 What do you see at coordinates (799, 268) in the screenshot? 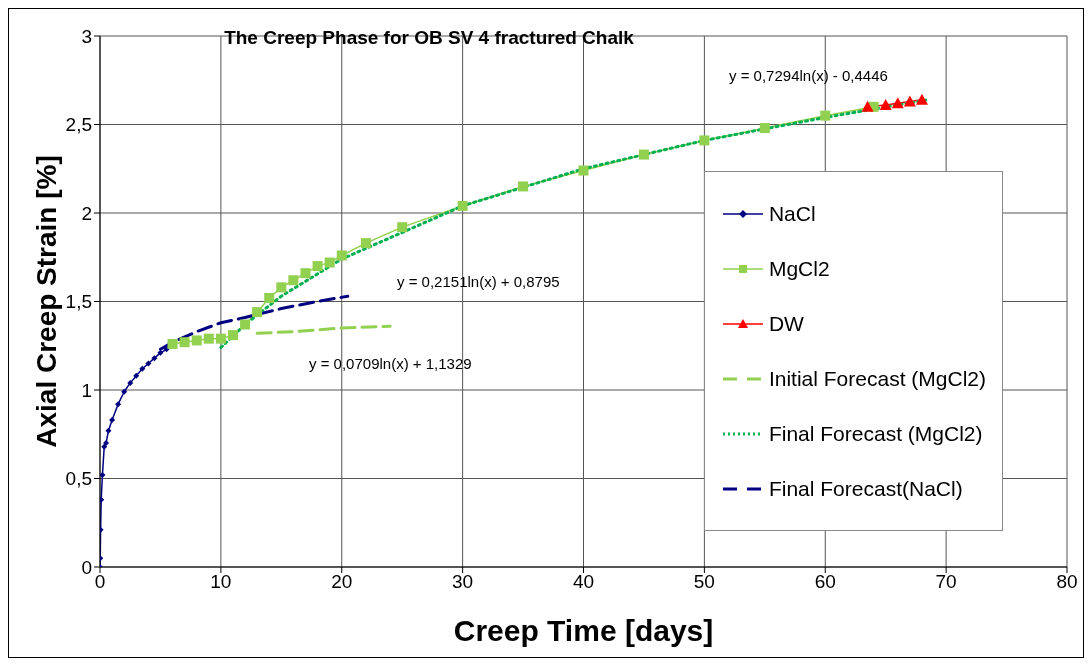
I see `legend-label: MgCl2` at bounding box center [799, 268].